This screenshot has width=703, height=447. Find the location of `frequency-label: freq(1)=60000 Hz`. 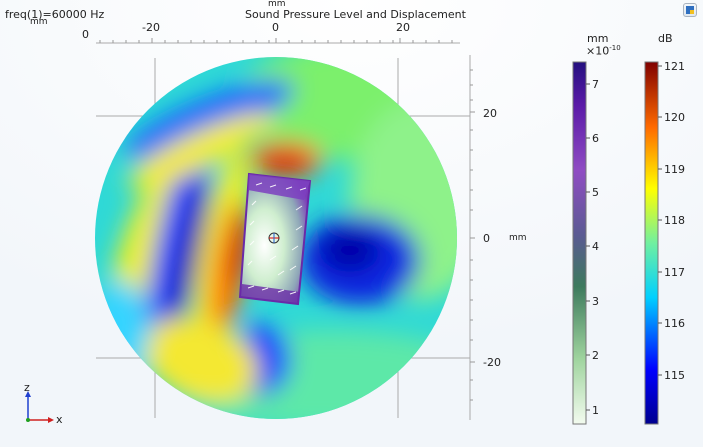

frequency-label: freq(1)=60000 Hz is located at coordinates (55, 14).